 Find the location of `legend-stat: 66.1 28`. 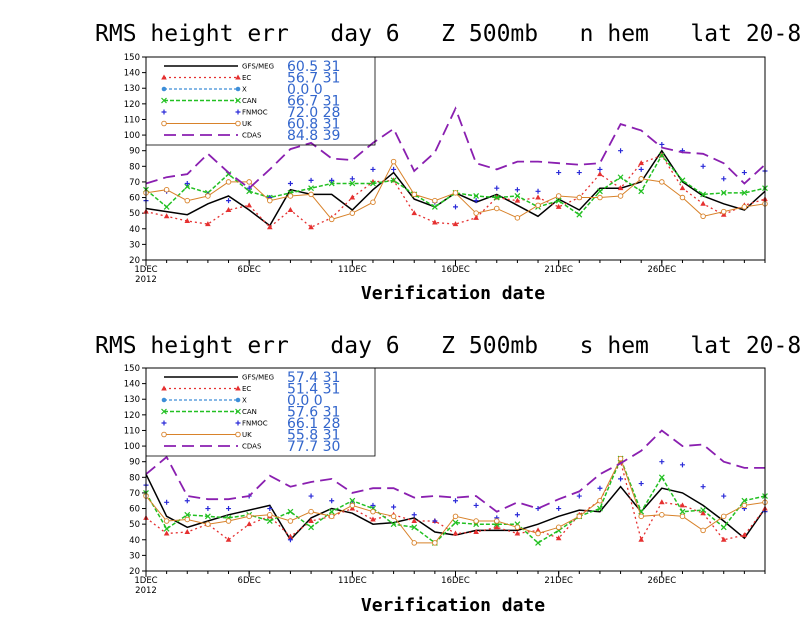

legend-stat: 66.1 28 is located at coordinates (313, 424).